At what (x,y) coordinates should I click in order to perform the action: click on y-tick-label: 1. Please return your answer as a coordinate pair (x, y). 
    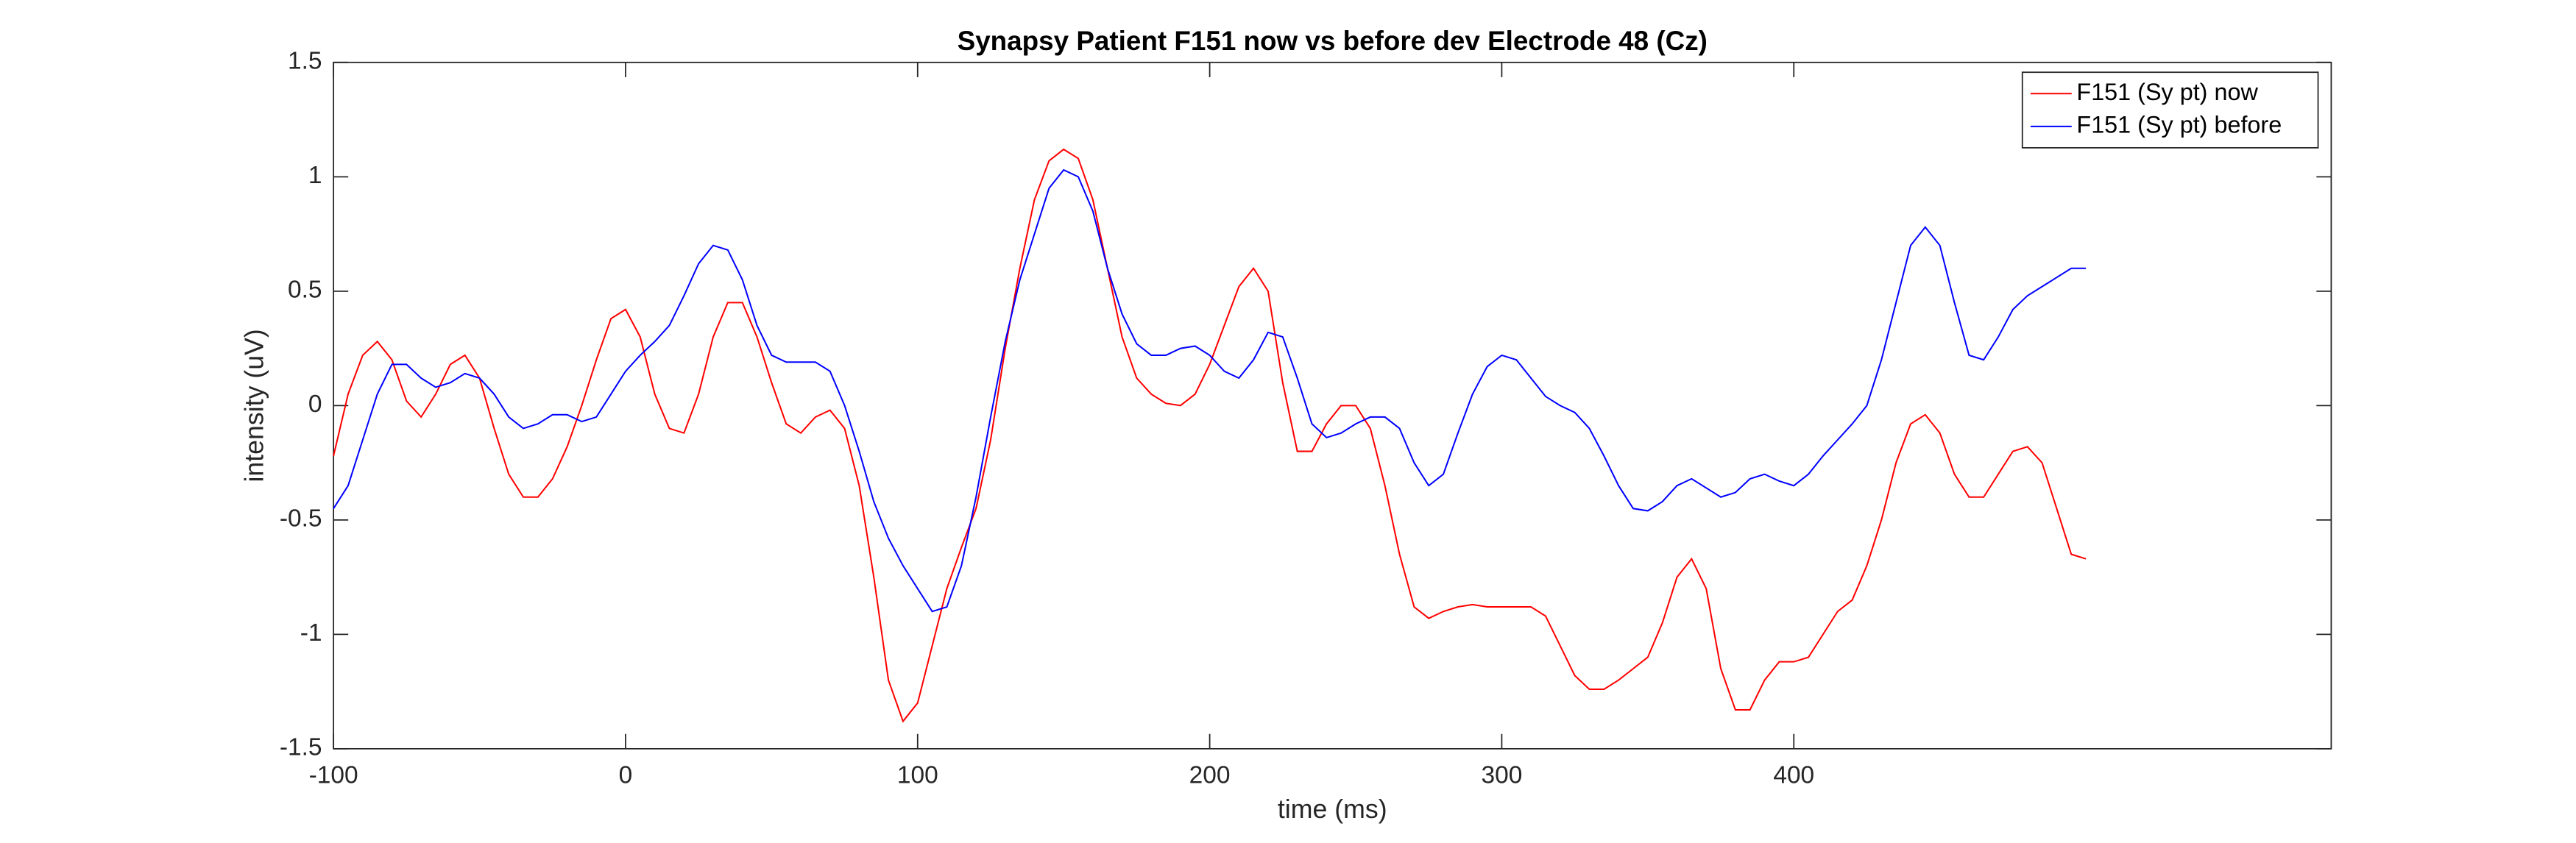
    Looking at the image, I should click on (315, 175).